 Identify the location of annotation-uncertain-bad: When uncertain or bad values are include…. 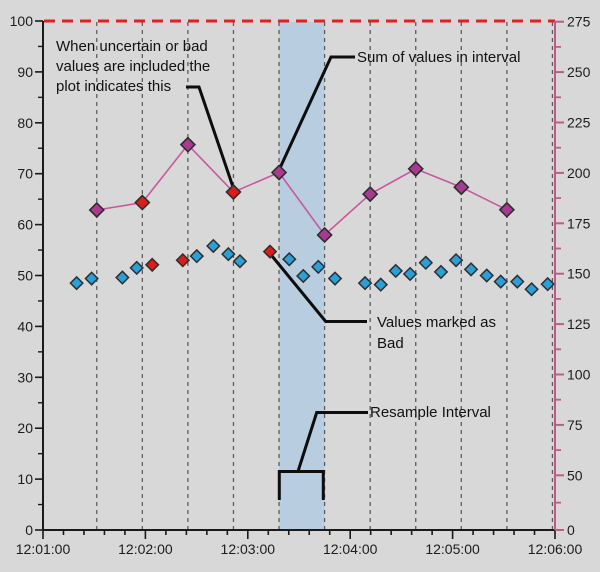
(133, 67).